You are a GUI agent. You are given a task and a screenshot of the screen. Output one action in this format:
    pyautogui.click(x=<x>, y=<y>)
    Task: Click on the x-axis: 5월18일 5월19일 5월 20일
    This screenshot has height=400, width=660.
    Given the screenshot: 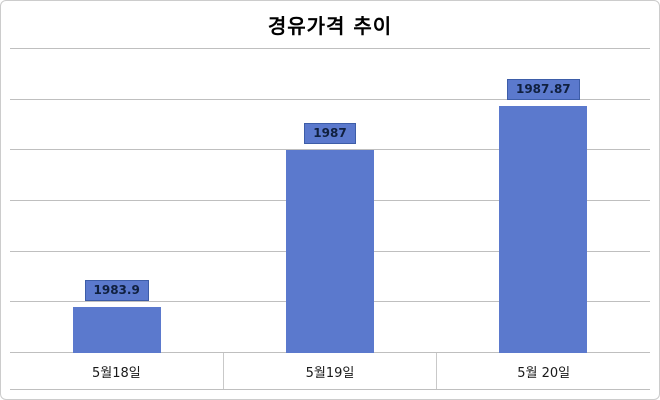 What is the action you would take?
    pyautogui.click(x=330, y=371)
    